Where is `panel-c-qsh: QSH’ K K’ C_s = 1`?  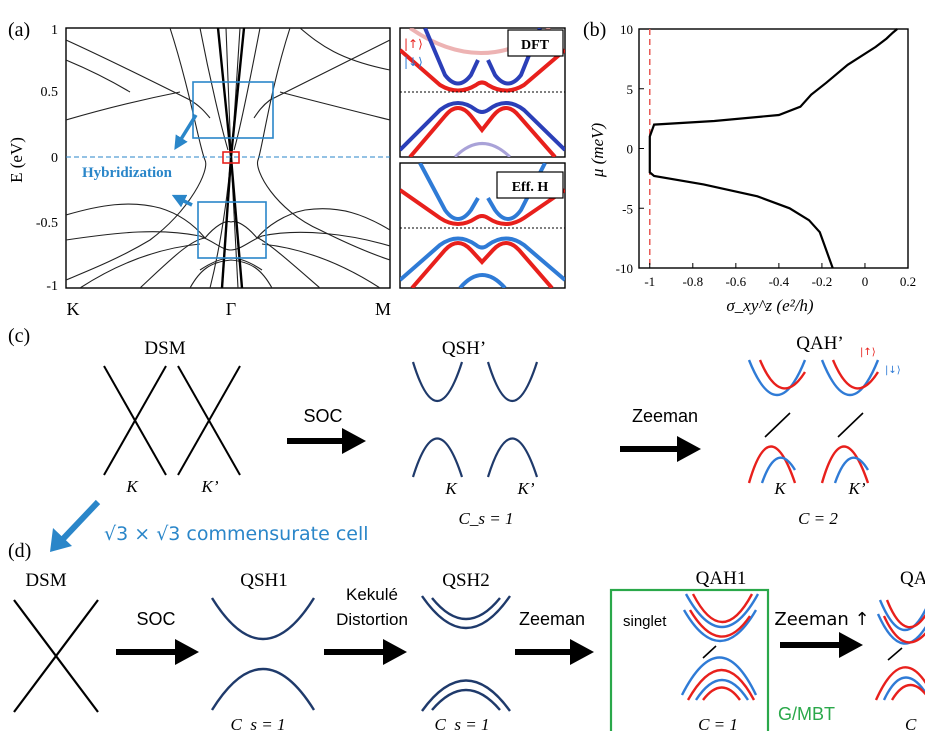 panel-c-qsh: QSH’ K K’ C_s = 1 is located at coordinates (475, 433).